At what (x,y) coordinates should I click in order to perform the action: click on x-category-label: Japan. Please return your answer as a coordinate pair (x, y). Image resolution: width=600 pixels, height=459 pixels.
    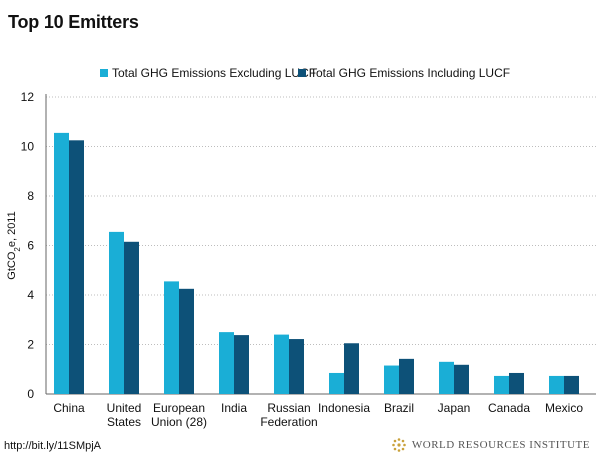
    Looking at the image, I should click on (454, 408).